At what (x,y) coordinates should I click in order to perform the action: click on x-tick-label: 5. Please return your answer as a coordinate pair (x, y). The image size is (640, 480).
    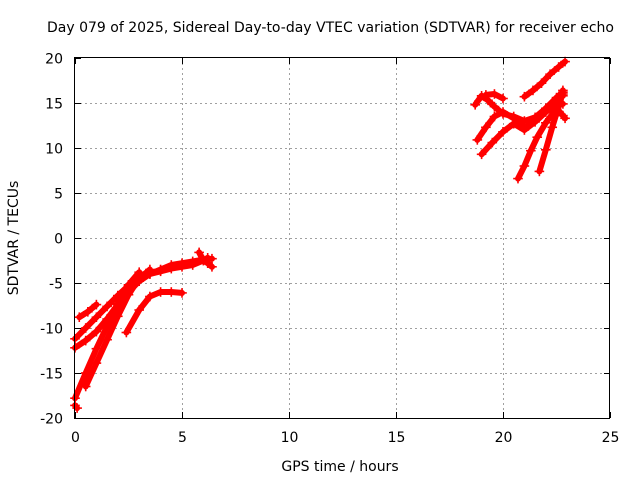
    Looking at the image, I should click on (182, 438).